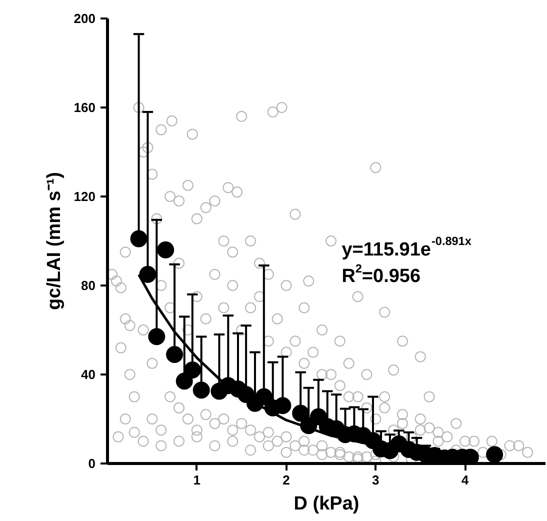  I want to click on x-axis-title: D (kPa), so click(327, 504).